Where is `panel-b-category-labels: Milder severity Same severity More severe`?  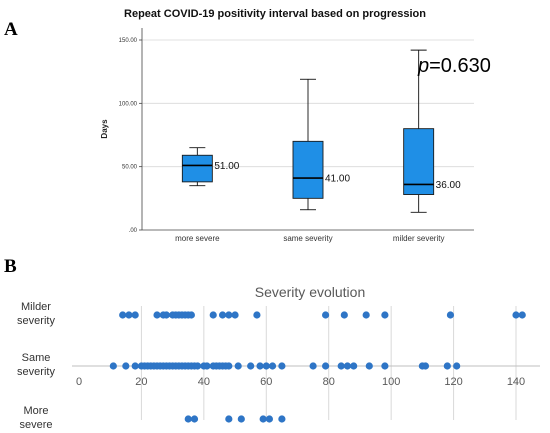 panel-b-category-labels: Milder severity Same severity More severe is located at coordinates (36, 366).